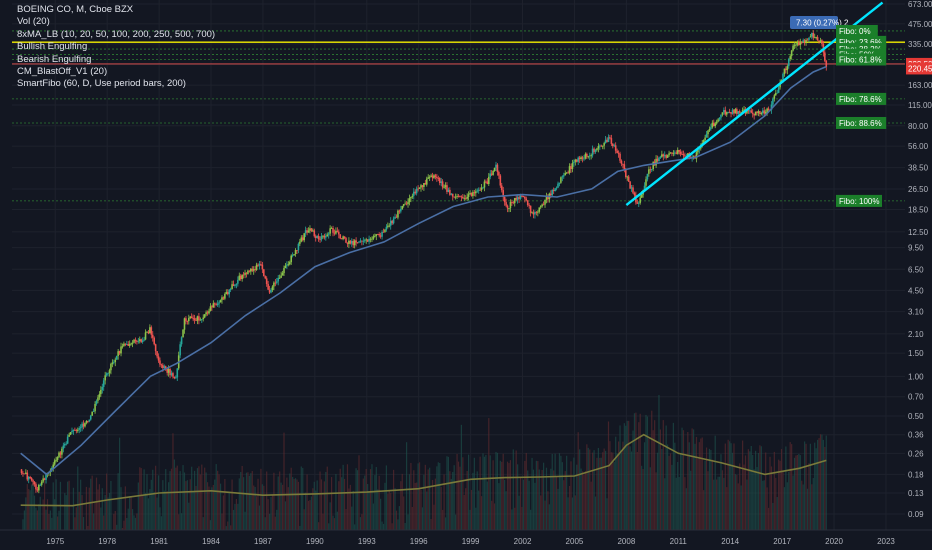  Describe the element at coordinates (918, 275) in the screenshot. I see `right-axis-panel` at that location.